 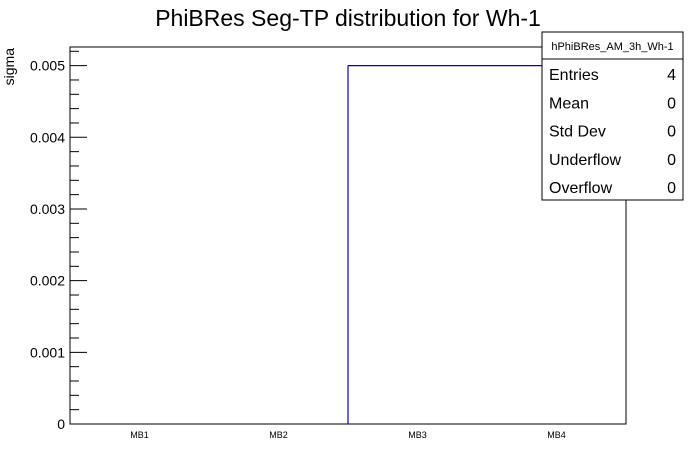 What do you see at coordinates (574, 75) in the screenshot?
I see `stats-label: Entries` at bounding box center [574, 75].